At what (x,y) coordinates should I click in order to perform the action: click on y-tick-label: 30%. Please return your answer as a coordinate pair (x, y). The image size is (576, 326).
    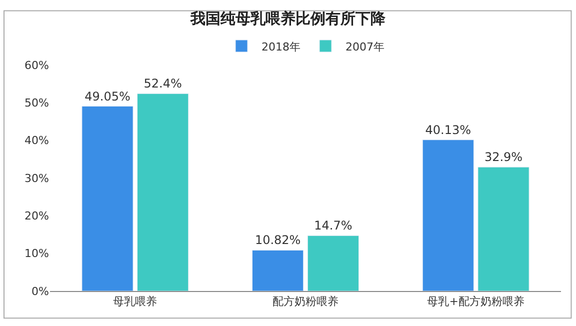
    Looking at the image, I should click on (36, 178).